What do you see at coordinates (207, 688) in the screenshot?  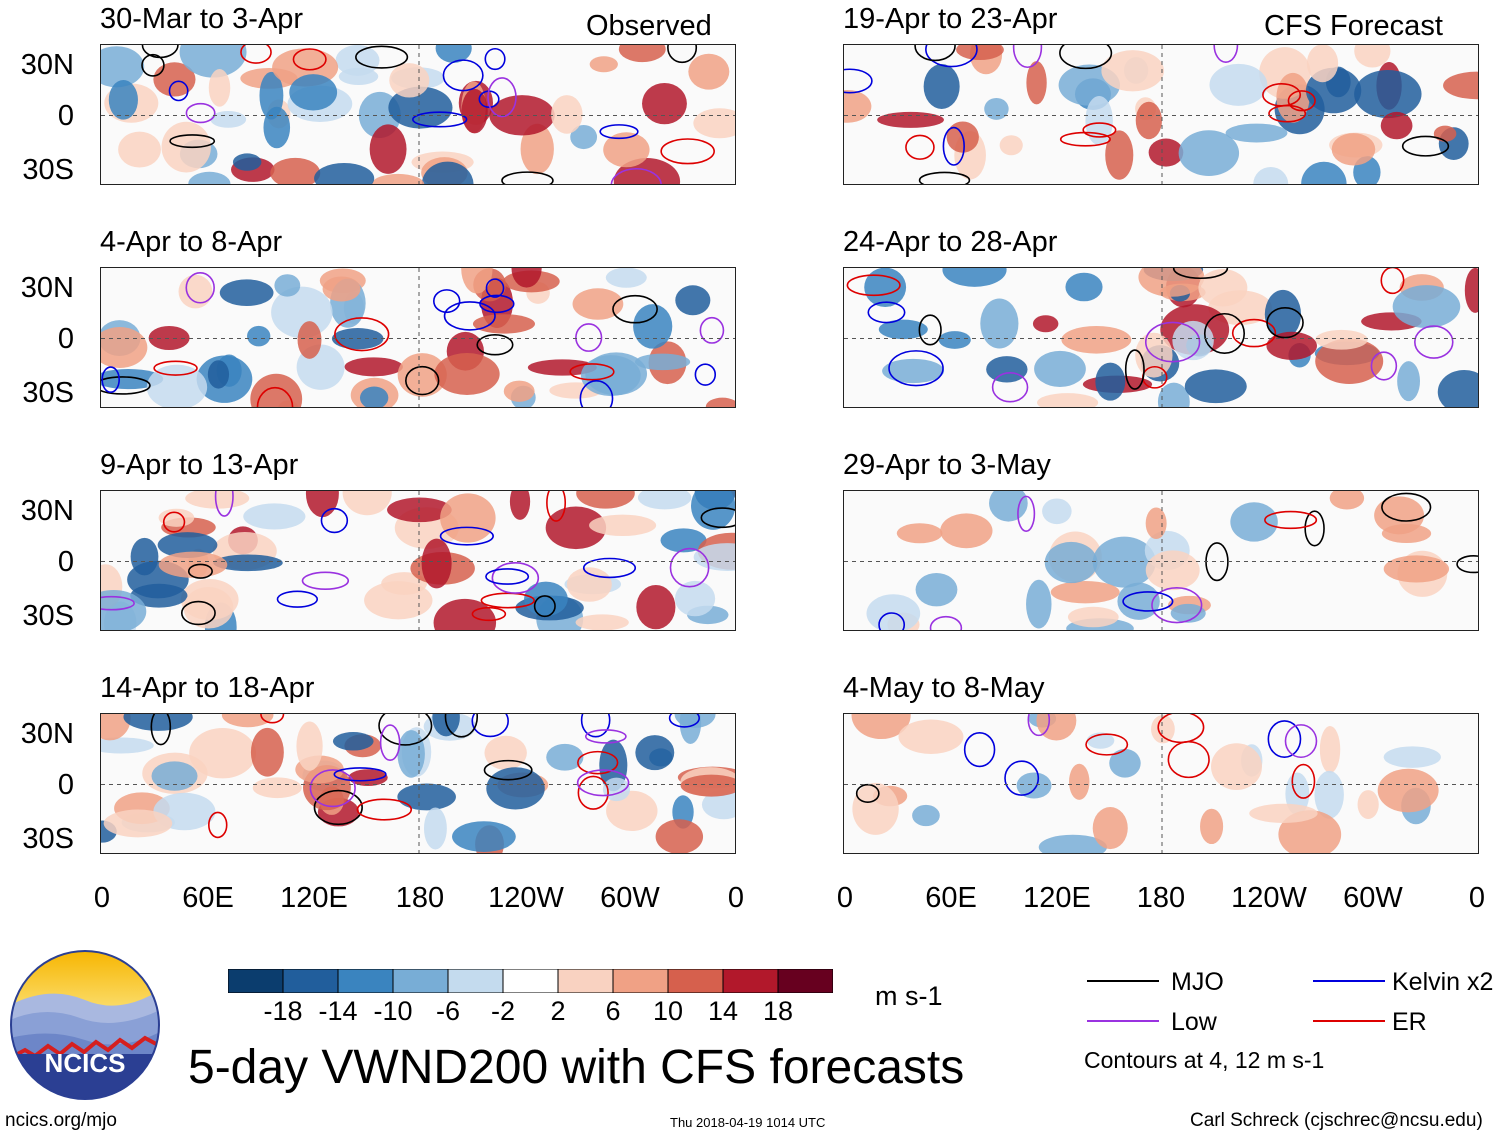 I see `panel-title: 14-Apr to 18-Apr` at bounding box center [207, 688].